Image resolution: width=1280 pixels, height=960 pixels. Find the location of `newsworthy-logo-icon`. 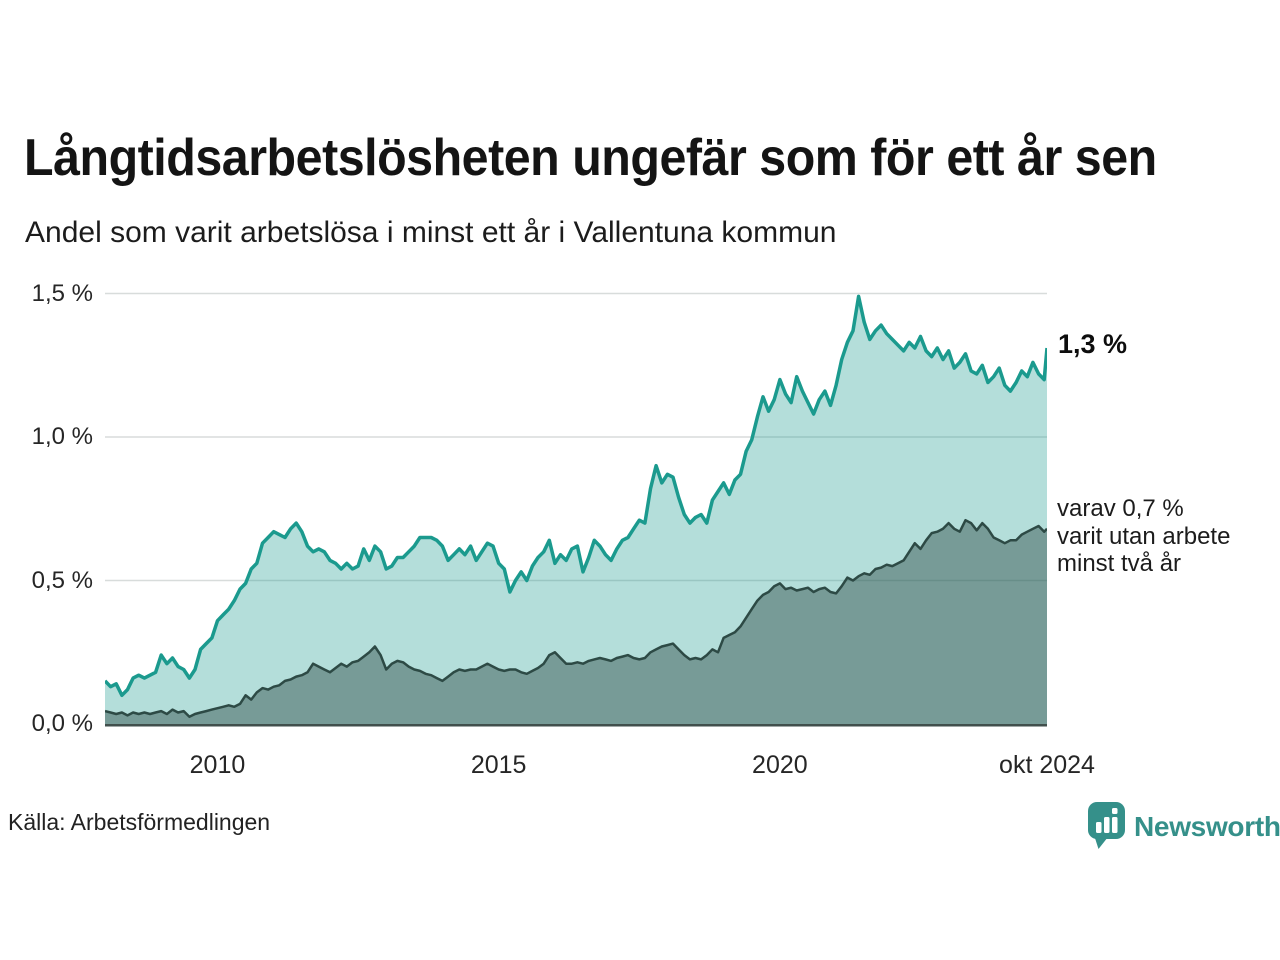

newsworthy-logo-icon is located at coordinates (1106, 825).